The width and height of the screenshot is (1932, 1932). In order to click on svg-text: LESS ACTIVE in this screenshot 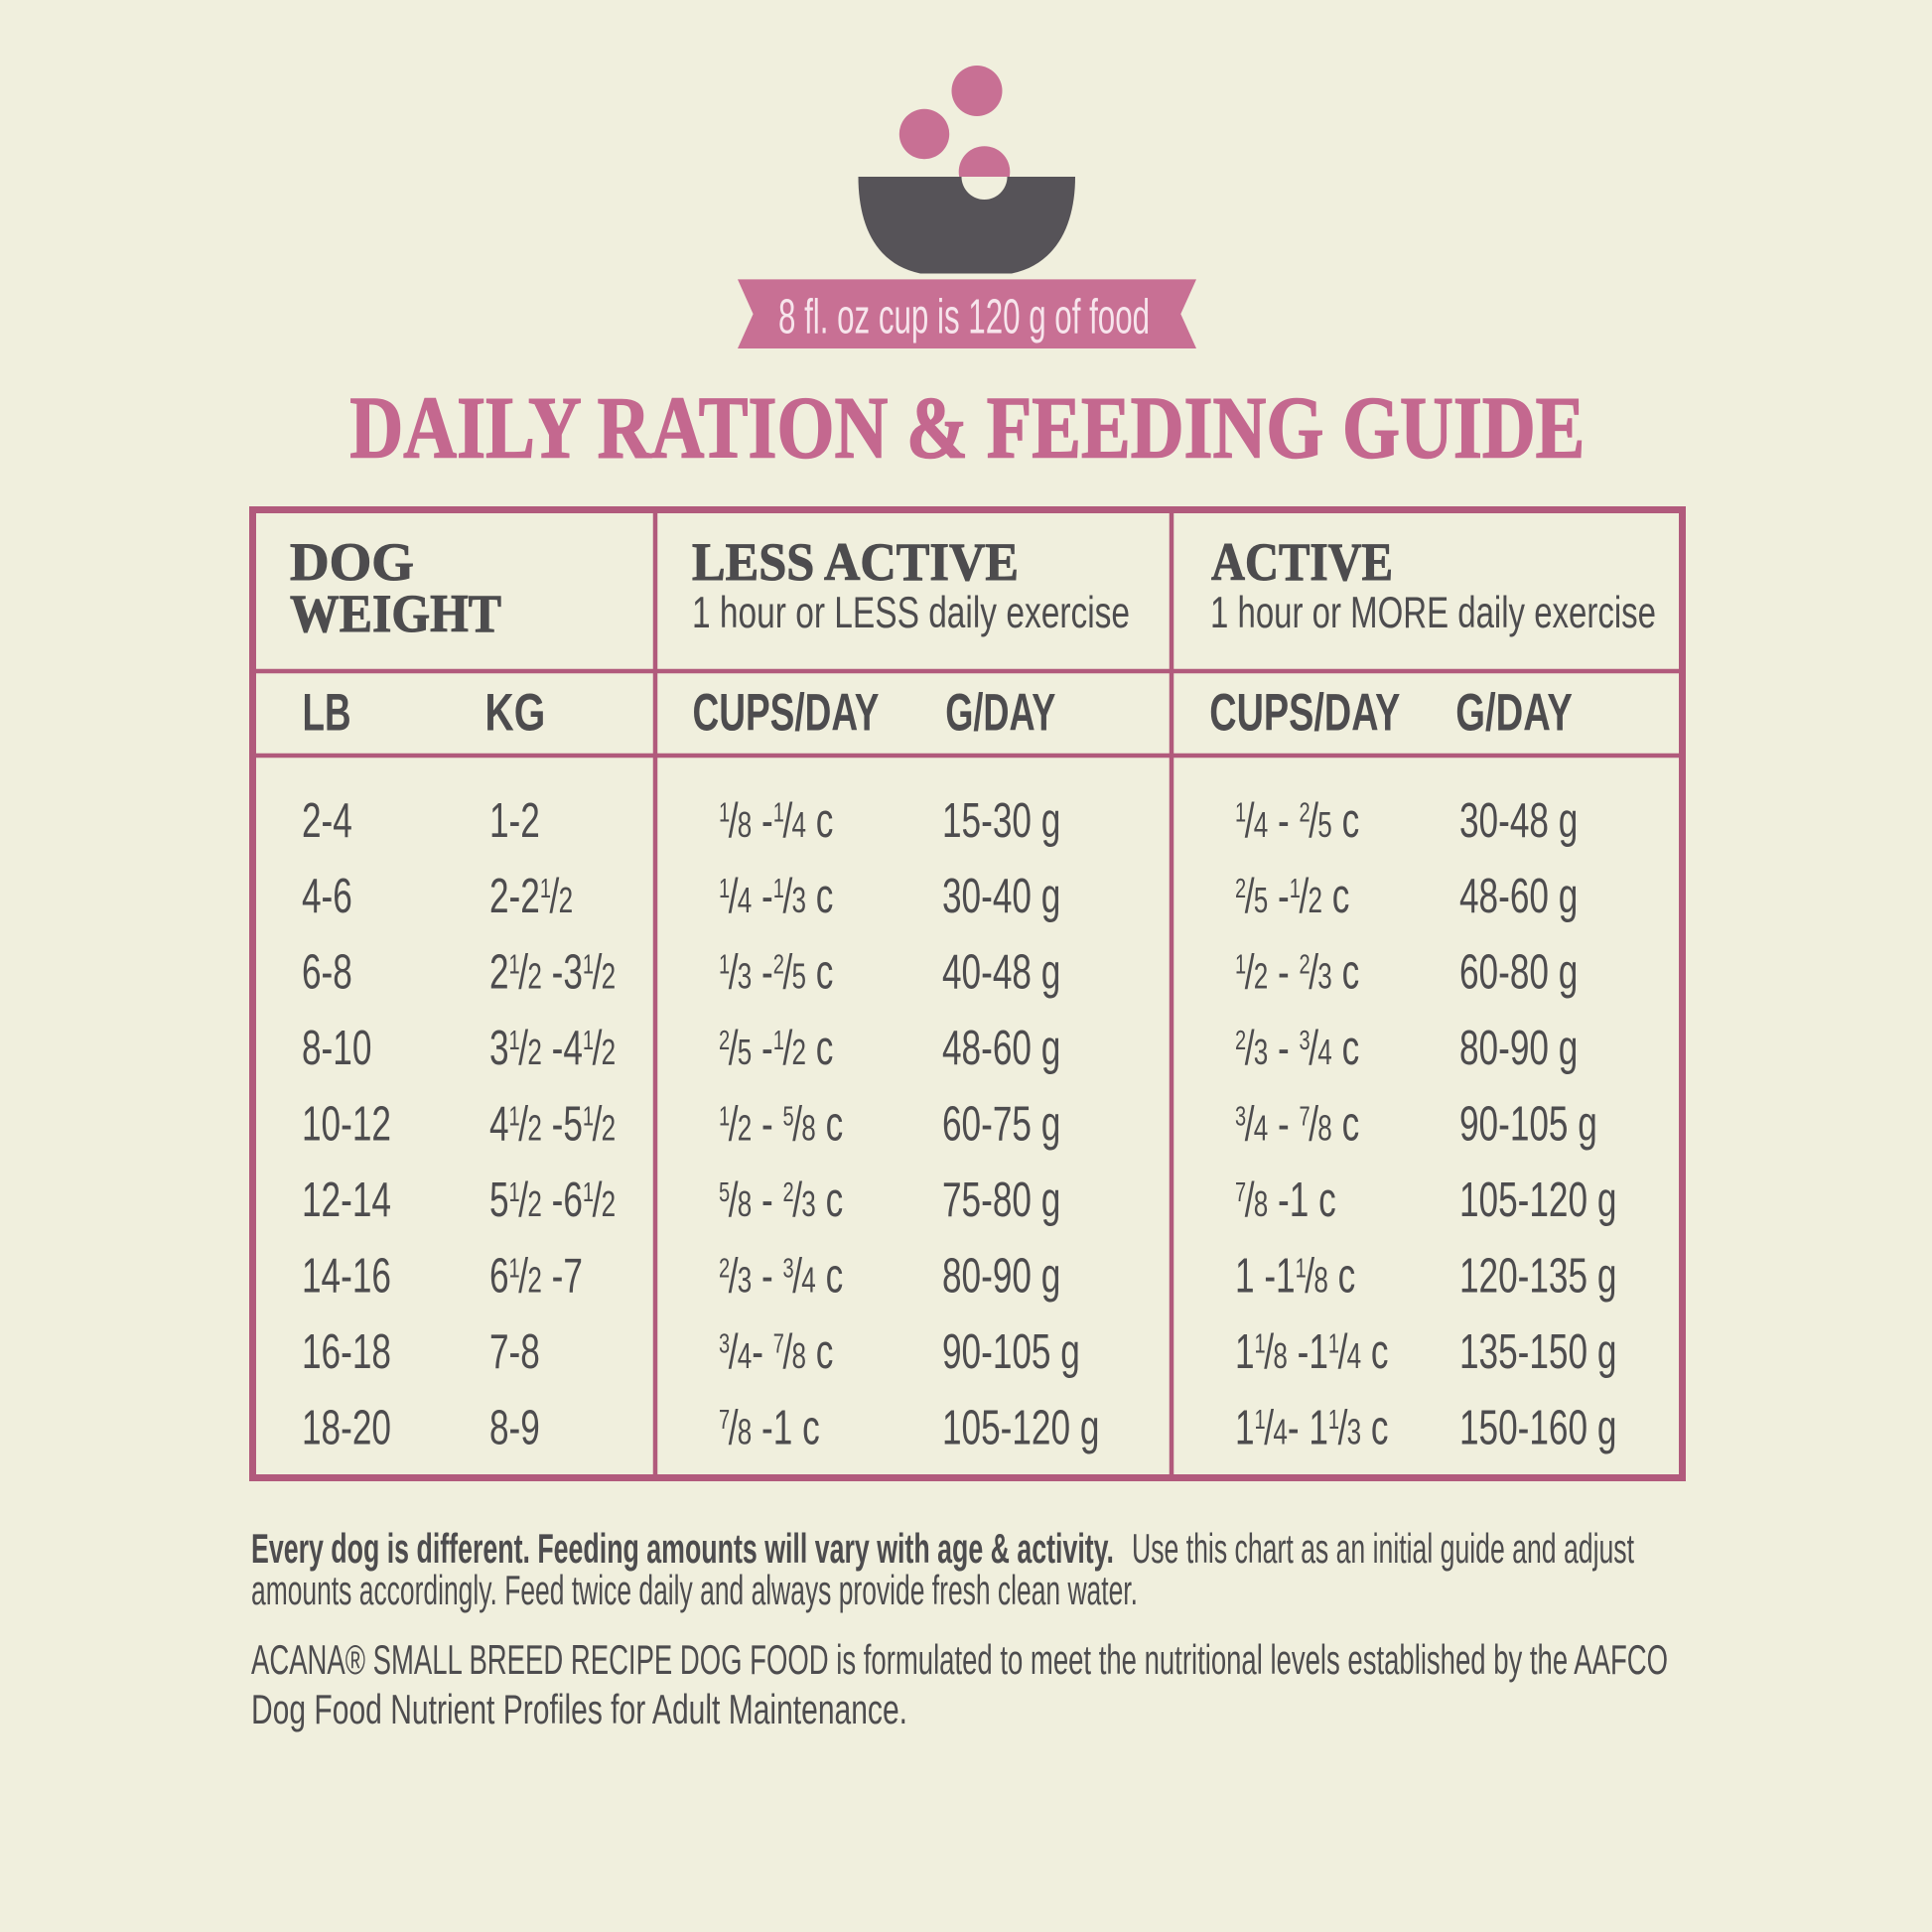, I will do `click(856, 562)`.